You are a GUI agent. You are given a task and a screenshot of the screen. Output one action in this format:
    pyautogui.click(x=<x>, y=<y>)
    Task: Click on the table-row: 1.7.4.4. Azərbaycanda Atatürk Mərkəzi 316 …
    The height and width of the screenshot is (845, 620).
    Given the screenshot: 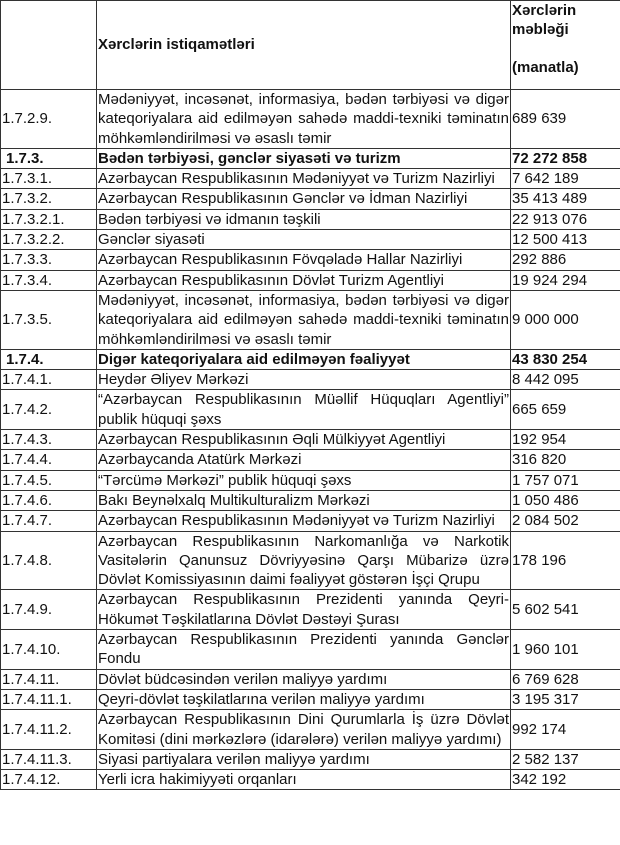 What is the action you would take?
    pyautogui.click(x=310, y=460)
    